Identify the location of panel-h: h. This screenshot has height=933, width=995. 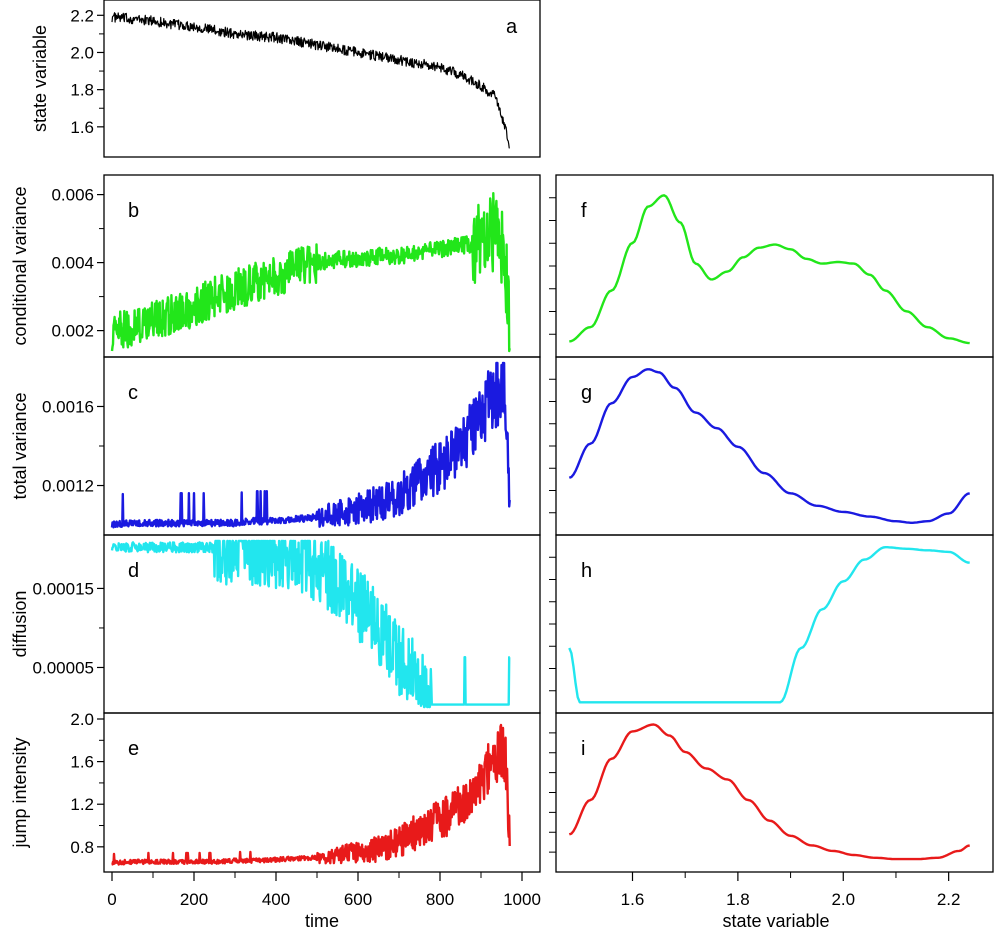
(771, 624).